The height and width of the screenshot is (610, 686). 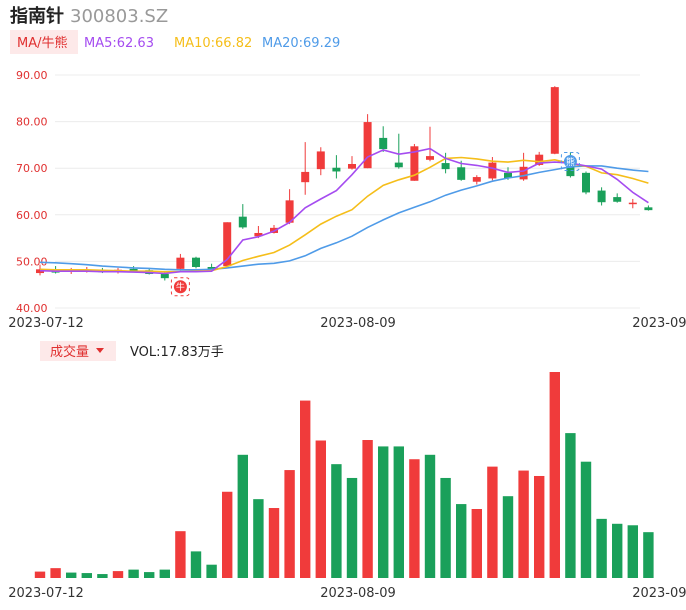 I want to click on price-date-label: 2023-08-09, so click(x=358, y=323).